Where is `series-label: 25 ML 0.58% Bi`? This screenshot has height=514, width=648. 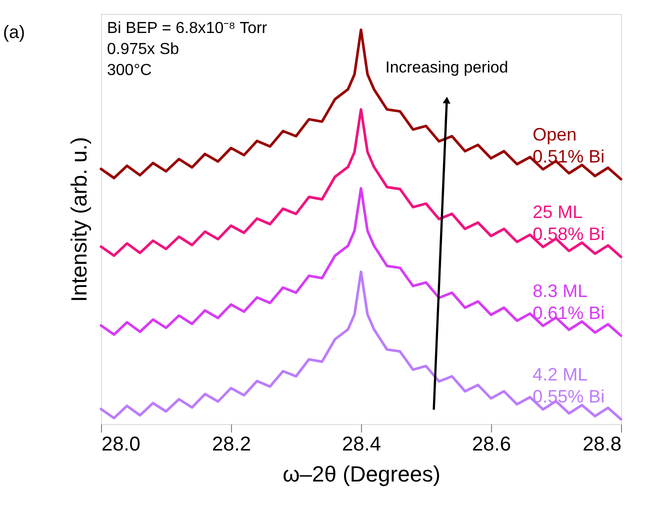
series-label: 25 ML 0.58% Bi is located at coordinates (568, 223).